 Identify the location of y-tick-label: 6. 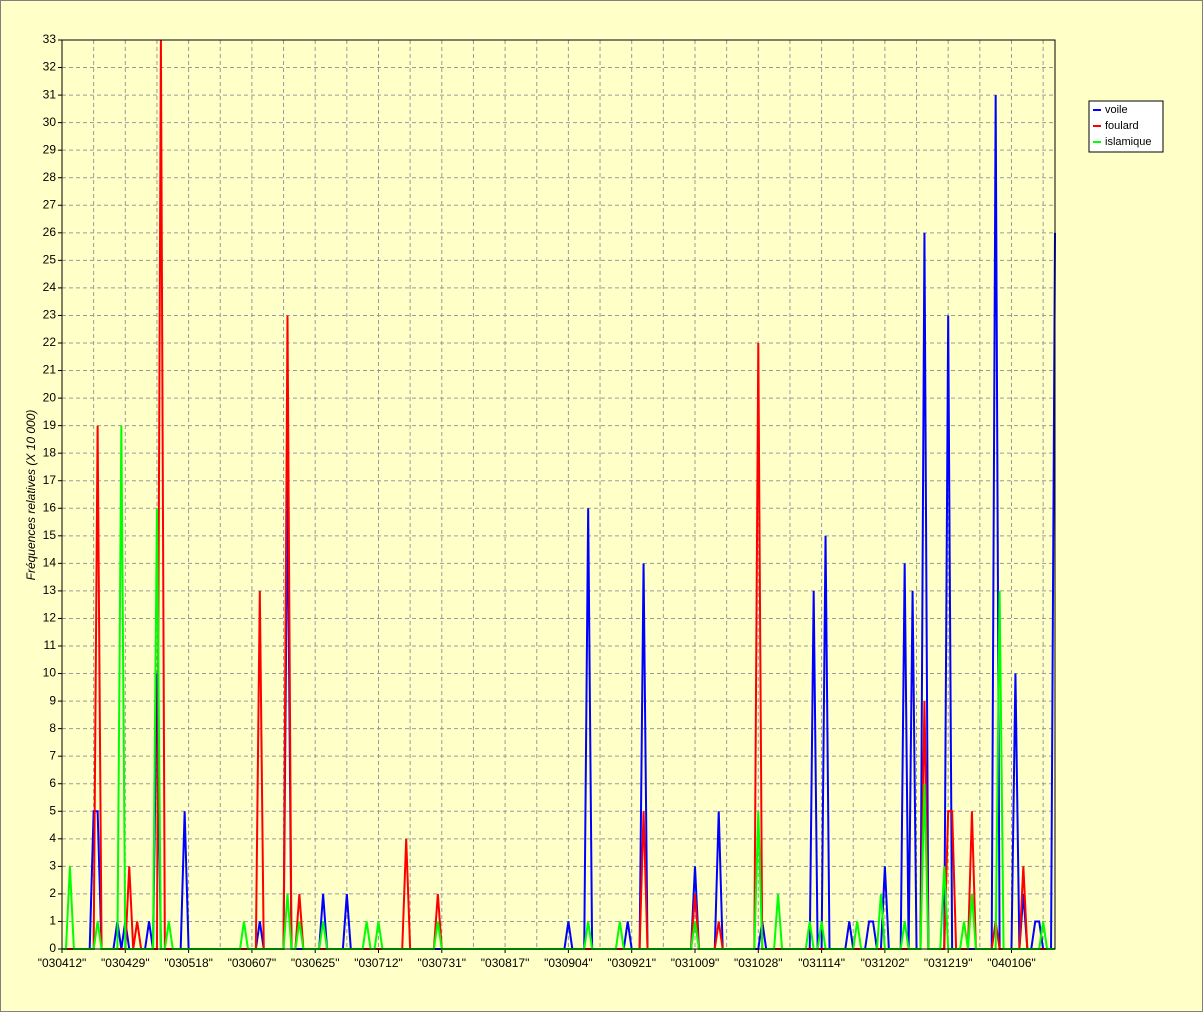
(52, 783).